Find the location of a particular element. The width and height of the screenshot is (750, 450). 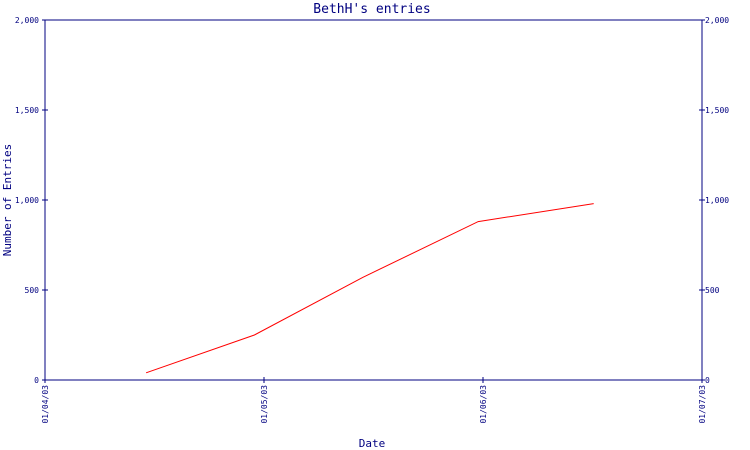

x-axis: 01/04/03 01/05/03 01/06/03 01/07/03 is located at coordinates (374, 400).